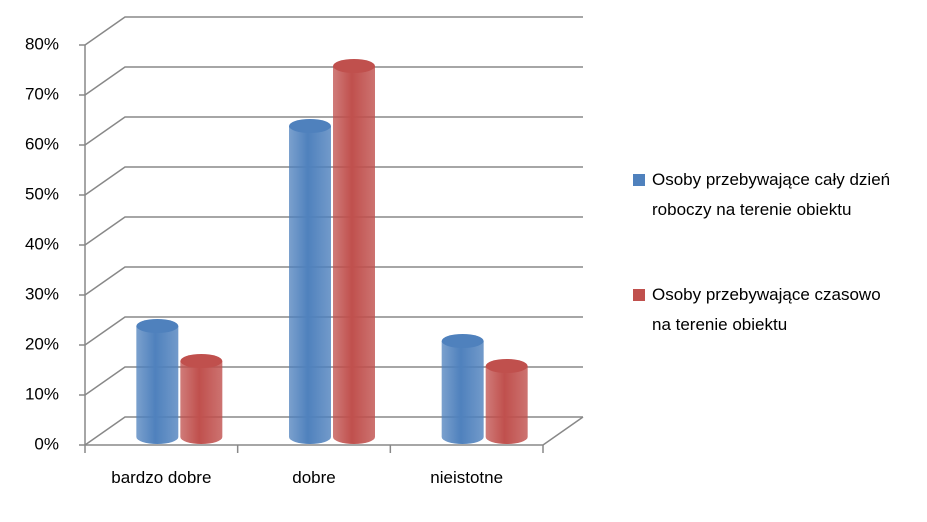  What do you see at coordinates (42, 343) in the screenshot?
I see `y-tick-label: 20%` at bounding box center [42, 343].